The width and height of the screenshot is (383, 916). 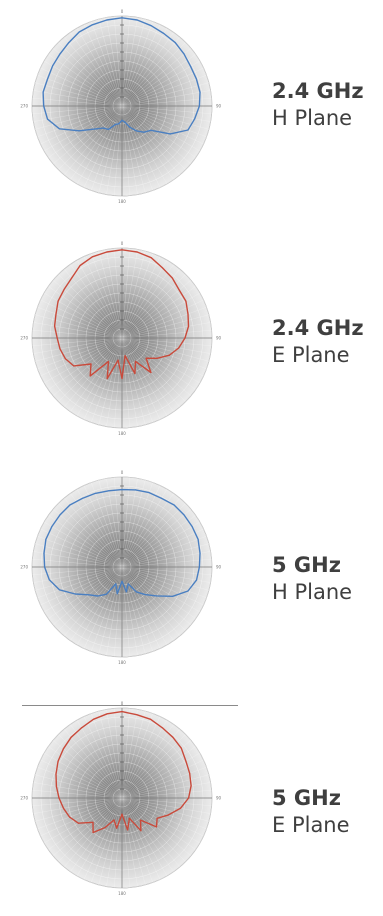 I want to click on angle-label: 90, so click(x=219, y=798).